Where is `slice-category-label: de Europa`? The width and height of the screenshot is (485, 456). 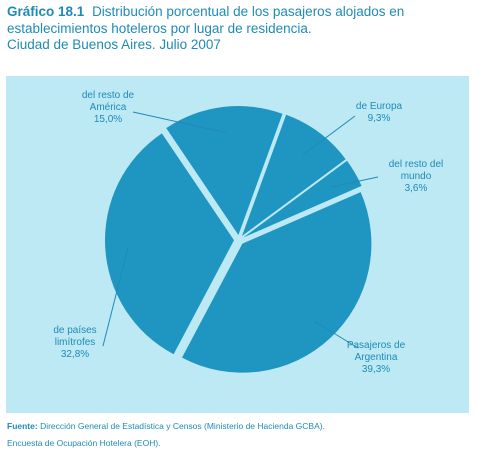 slice-category-label: de Europa is located at coordinates (379, 106).